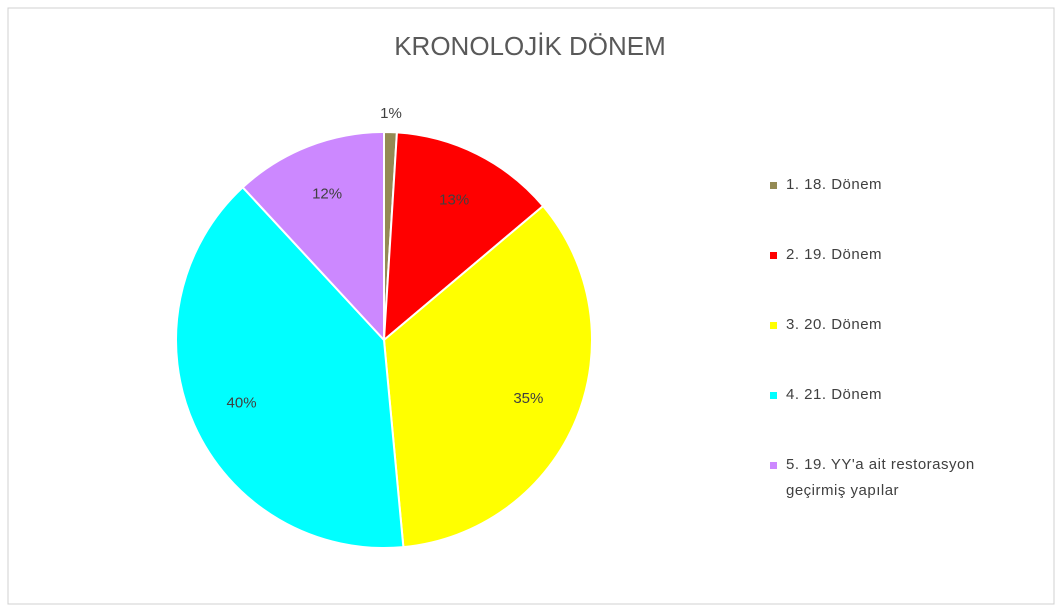  Describe the element at coordinates (900, 277) in the screenshot. I see `legend-item: 2. 19. Dönem` at that location.